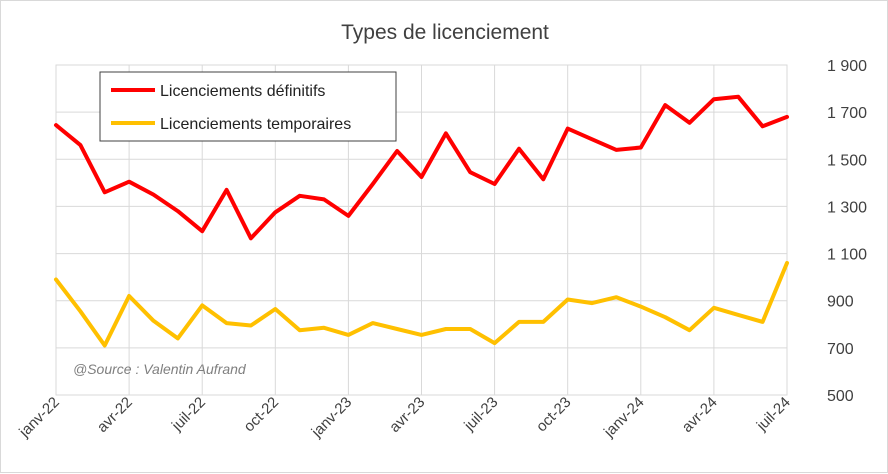 This screenshot has height=474, width=888. Describe the element at coordinates (445, 32) in the screenshot. I see `chart-title: Types de licenciement` at that location.